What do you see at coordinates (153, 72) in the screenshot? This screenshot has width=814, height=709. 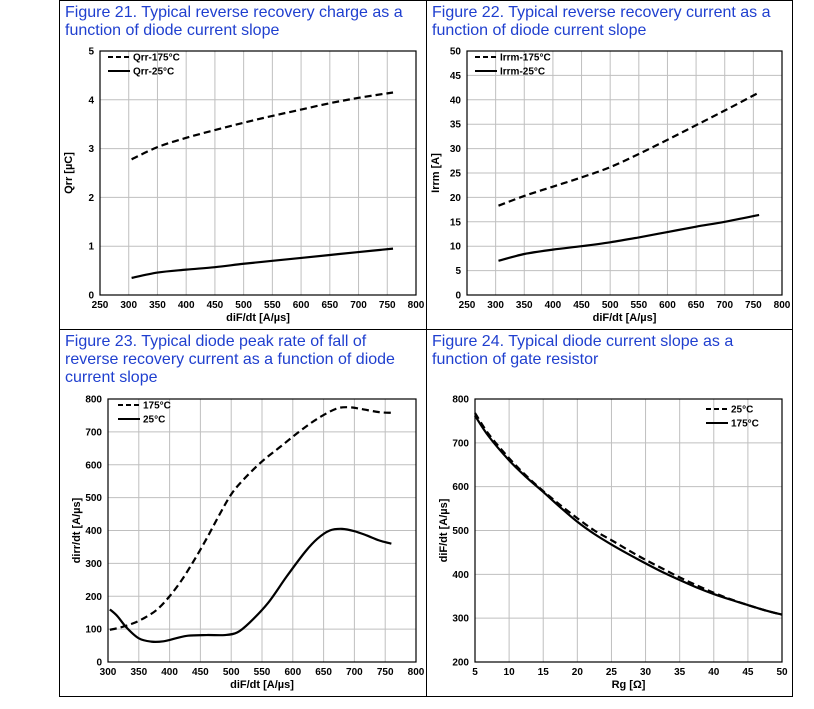 I see `legend-label: Qrr-25°C` at bounding box center [153, 72].